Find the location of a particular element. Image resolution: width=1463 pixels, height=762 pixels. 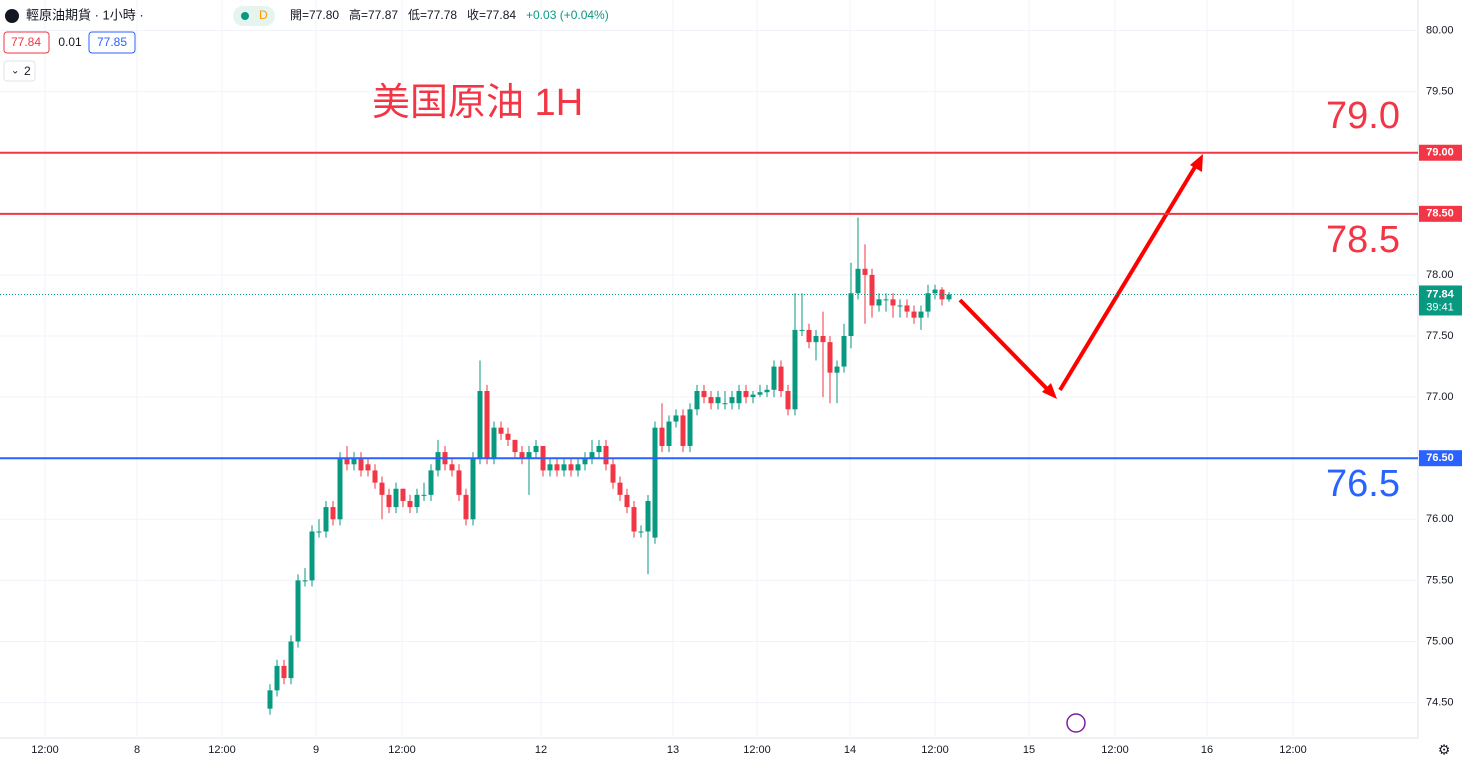

symbol-icon is located at coordinates (12, 16).